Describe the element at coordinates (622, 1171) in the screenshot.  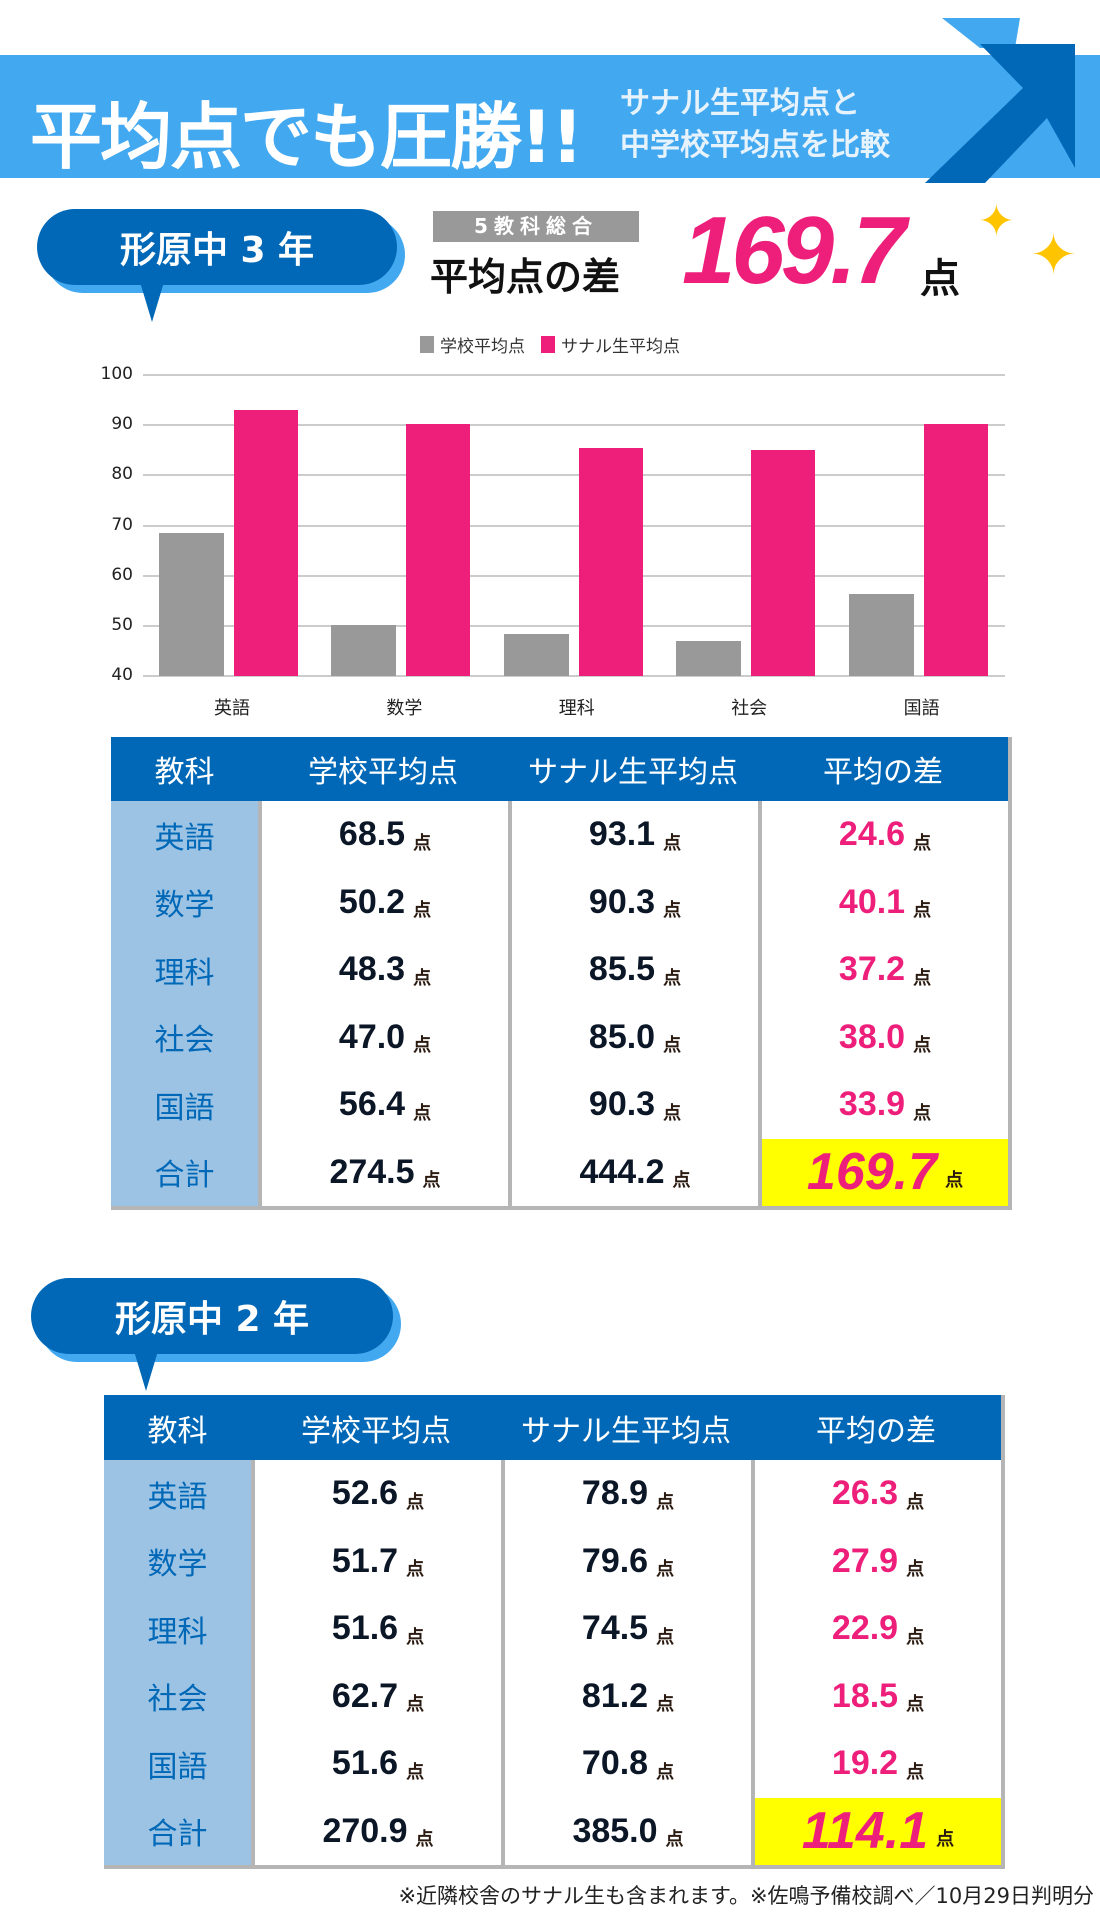
I see `score-value: 444.2` at that location.